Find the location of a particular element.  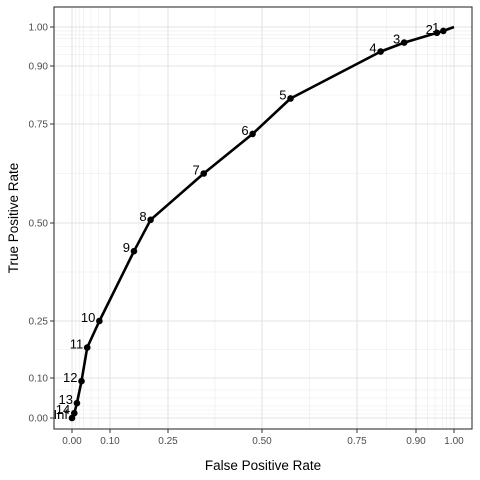

roc-point-label: 11 is located at coordinates (77, 344).